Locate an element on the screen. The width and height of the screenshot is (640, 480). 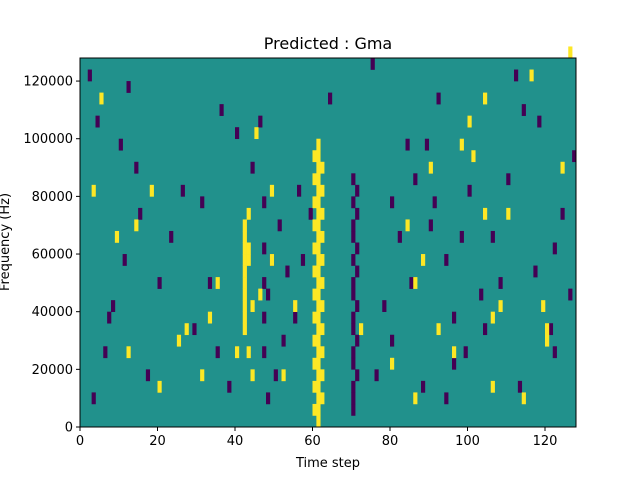
y-tick-label: 100000 is located at coordinates (48, 139).